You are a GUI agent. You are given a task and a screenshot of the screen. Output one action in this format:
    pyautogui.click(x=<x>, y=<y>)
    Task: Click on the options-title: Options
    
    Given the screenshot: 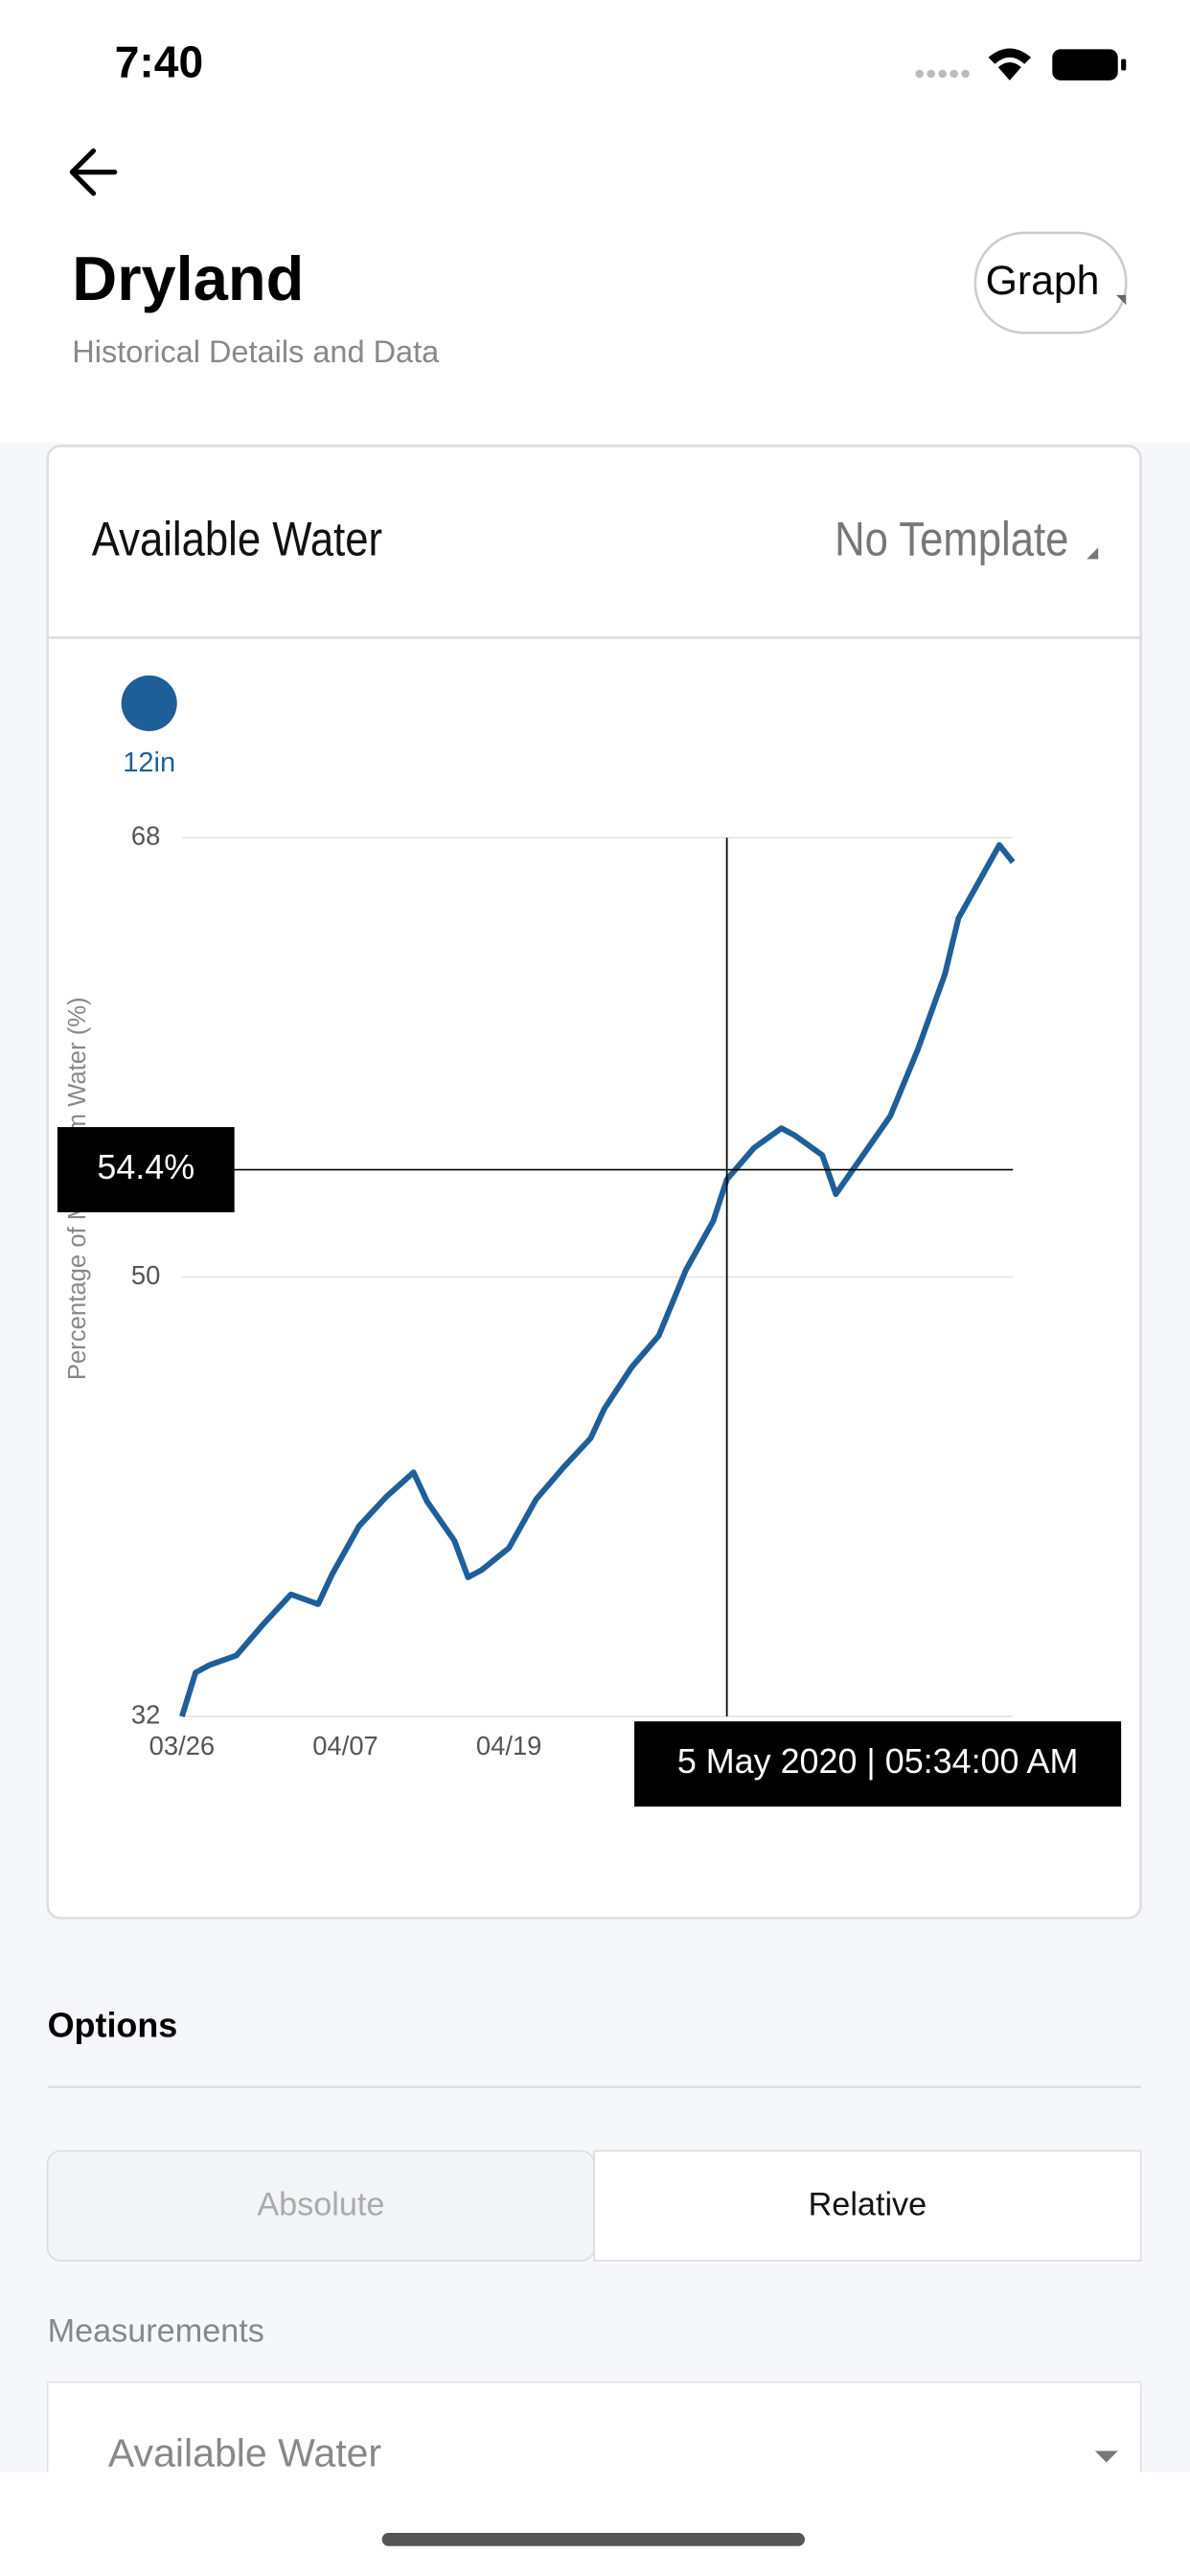 What is the action you would take?
    pyautogui.click(x=113, y=2026)
    